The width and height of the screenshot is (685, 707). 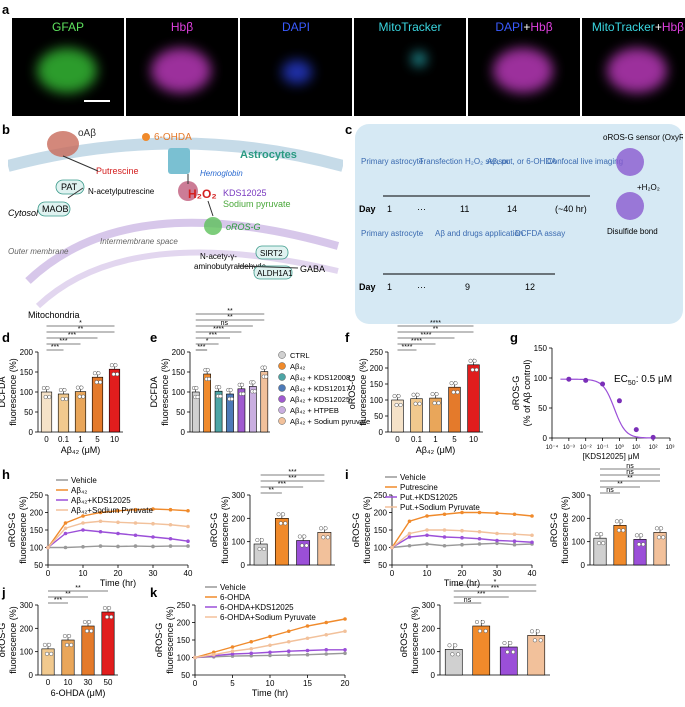 What do you see at coordinates (389, 287) in the screenshot?
I see `c-r2-day1: 1` at bounding box center [389, 287].